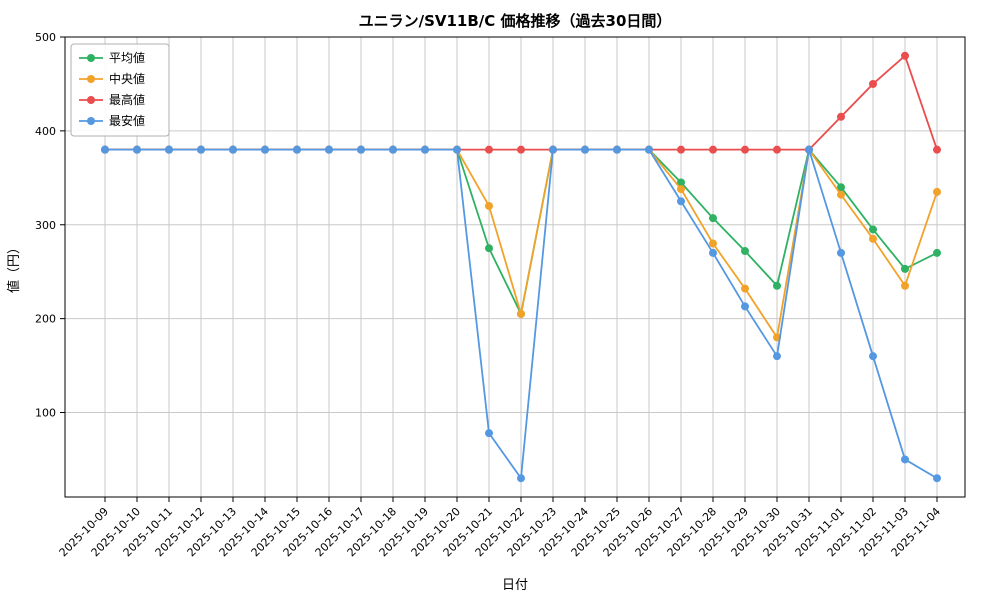 The image size is (1000, 600). What do you see at coordinates (45, 131) in the screenshot?
I see `y-tick-label: 400` at bounding box center [45, 131].